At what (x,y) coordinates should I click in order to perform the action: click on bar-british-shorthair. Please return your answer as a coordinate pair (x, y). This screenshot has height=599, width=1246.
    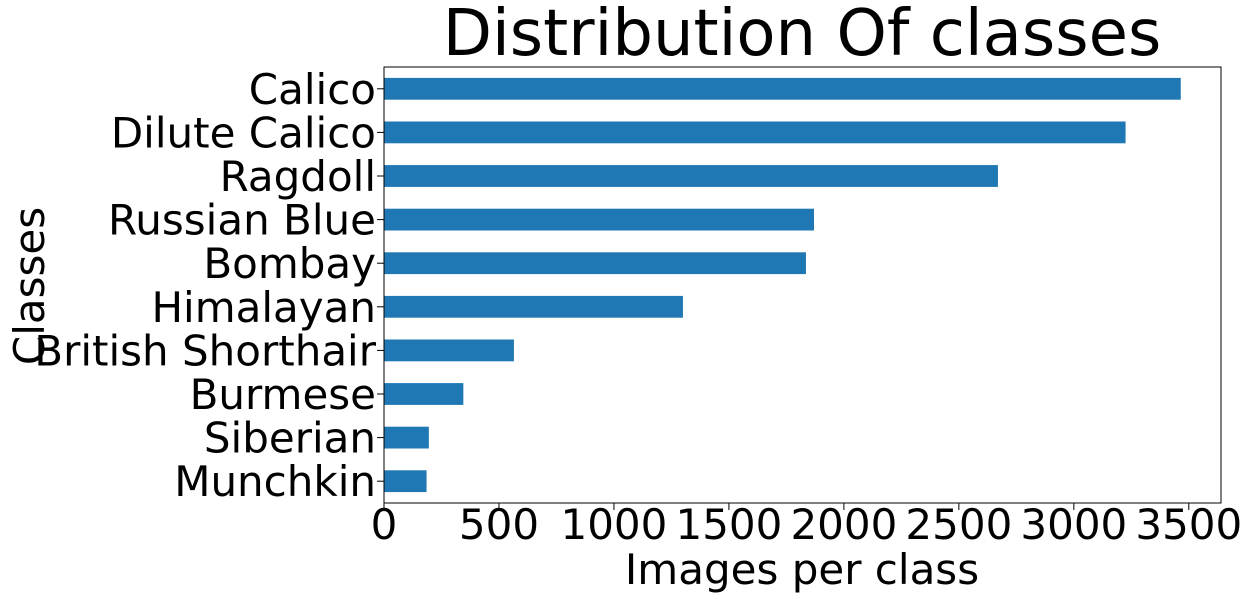
    Looking at the image, I should click on (449, 350).